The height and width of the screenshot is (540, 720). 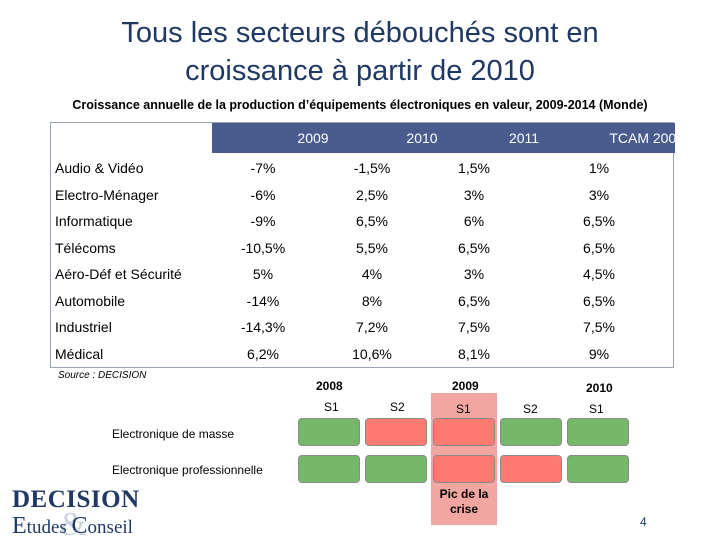 What do you see at coordinates (372, 247) in the screenshot?
I see `cell-2010: 5,5%` at bounding box center [372, 247].